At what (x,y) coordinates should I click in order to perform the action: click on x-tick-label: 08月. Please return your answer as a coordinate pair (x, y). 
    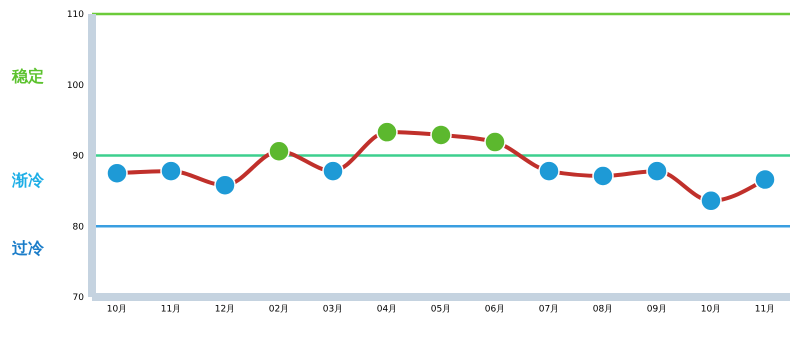
    Looking at the image, I should click on (603, 309).